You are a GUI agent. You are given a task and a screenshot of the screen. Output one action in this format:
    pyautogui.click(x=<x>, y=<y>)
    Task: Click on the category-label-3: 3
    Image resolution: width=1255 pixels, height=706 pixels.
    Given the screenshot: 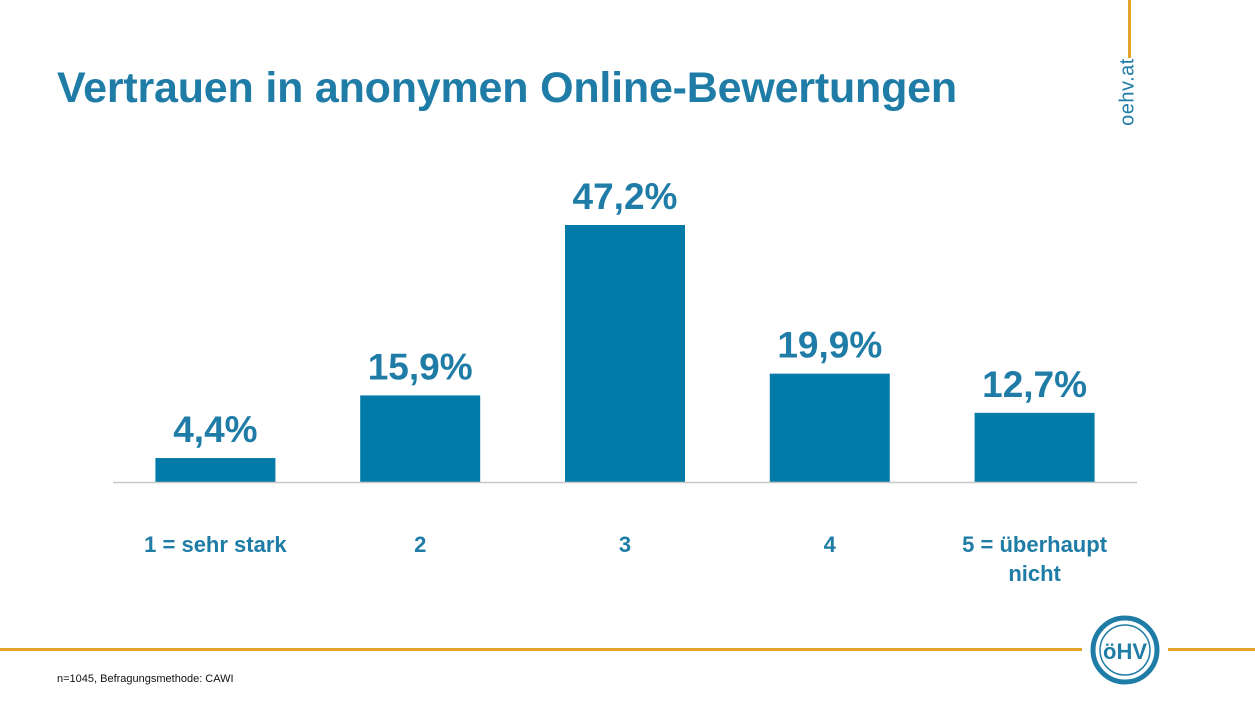 What is the action you would take?
    pyautogui.click(x=625, y=544)
    